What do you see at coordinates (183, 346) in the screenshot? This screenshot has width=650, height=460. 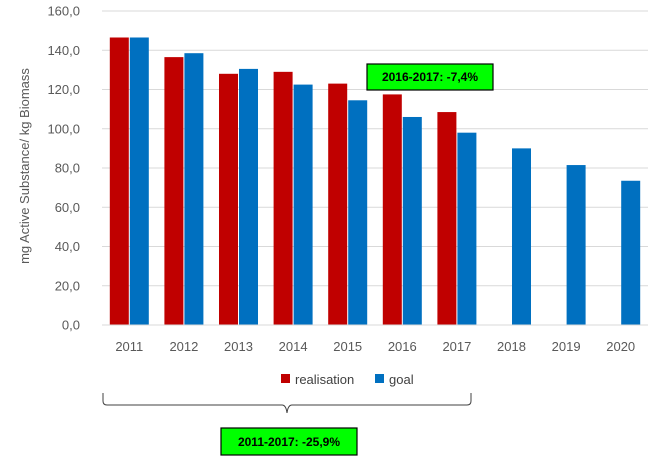 I see `x-tick-label: 2012` at bounding box center [183, 346].